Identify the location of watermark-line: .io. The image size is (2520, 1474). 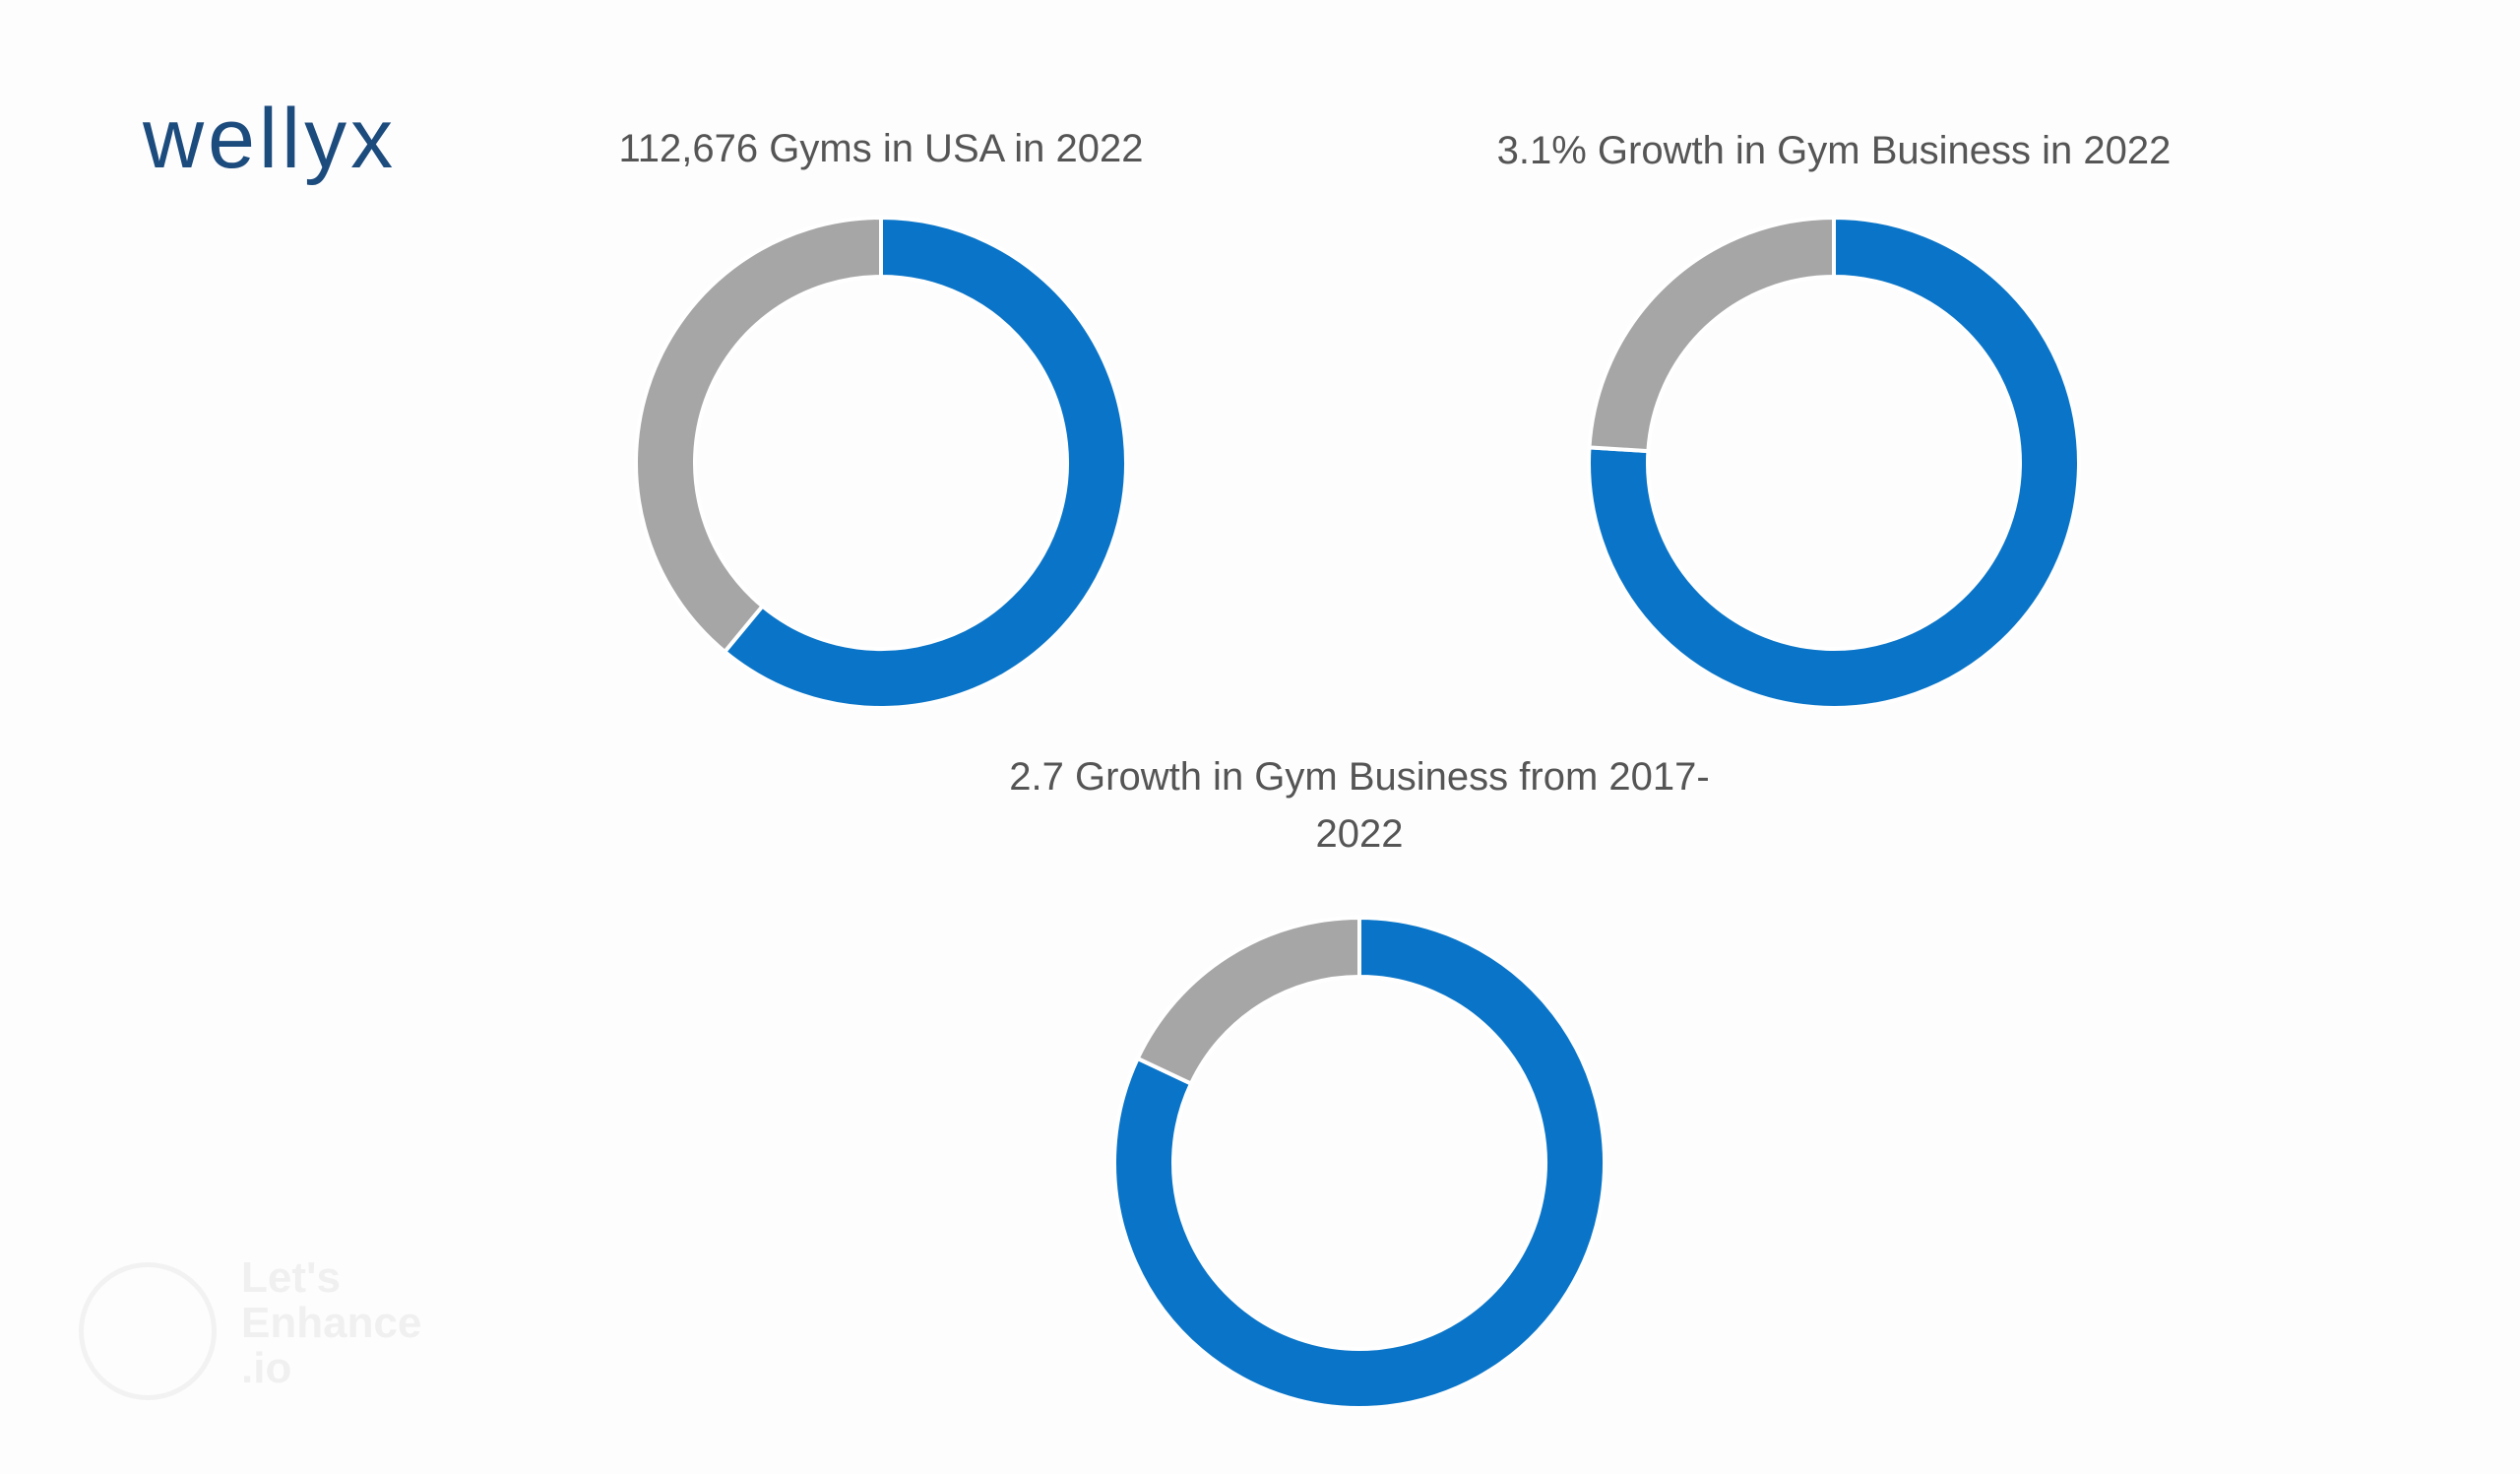
(266, 1368).